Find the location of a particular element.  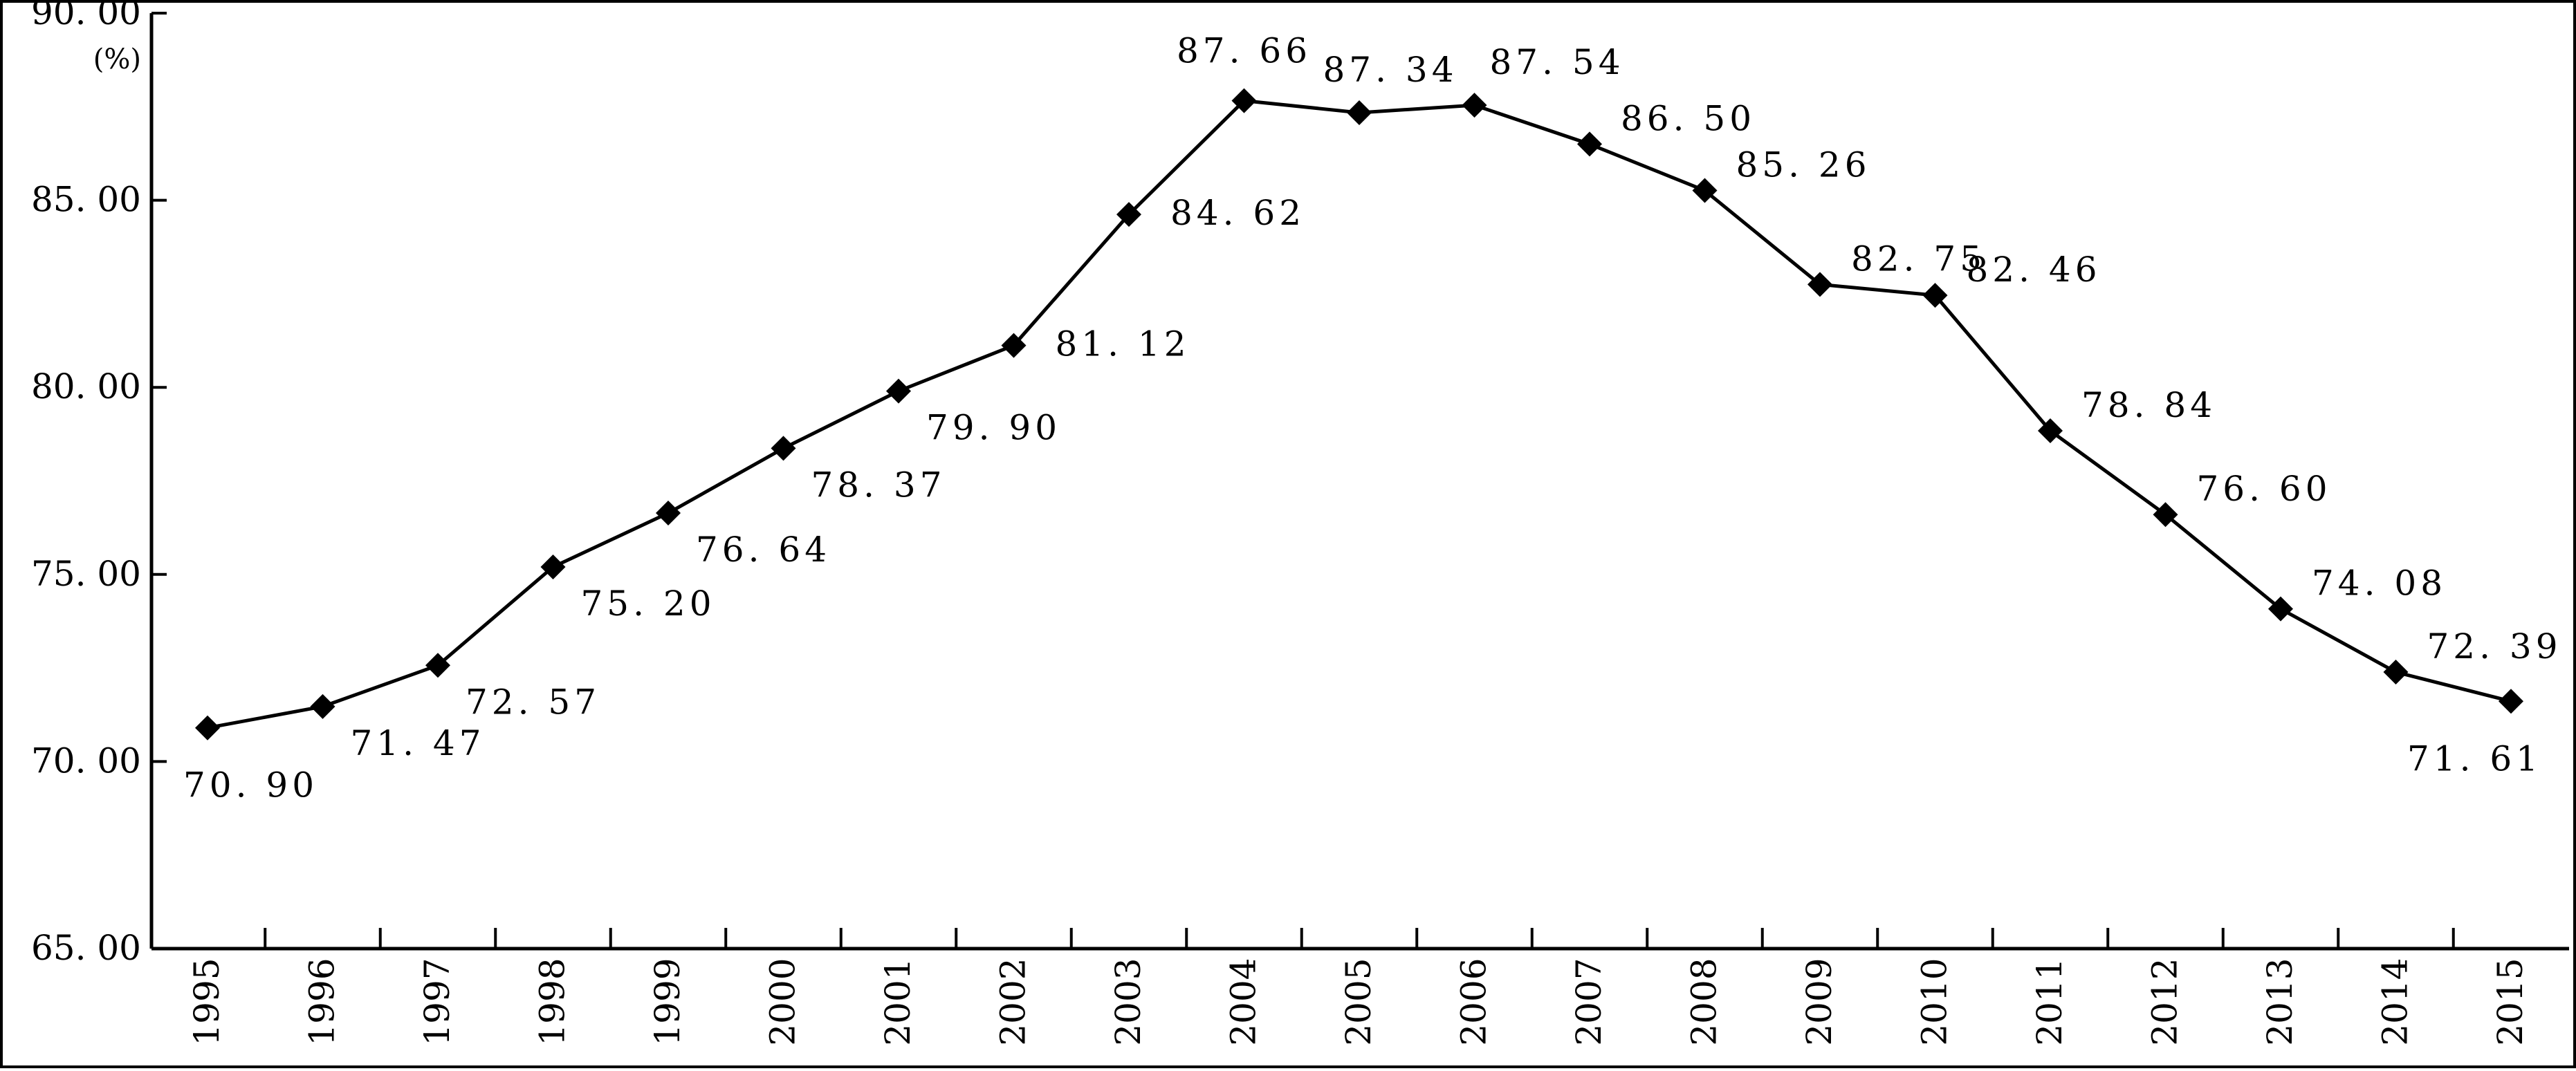

x-tick-label: 2001 is located at coordinates (898, 1001).